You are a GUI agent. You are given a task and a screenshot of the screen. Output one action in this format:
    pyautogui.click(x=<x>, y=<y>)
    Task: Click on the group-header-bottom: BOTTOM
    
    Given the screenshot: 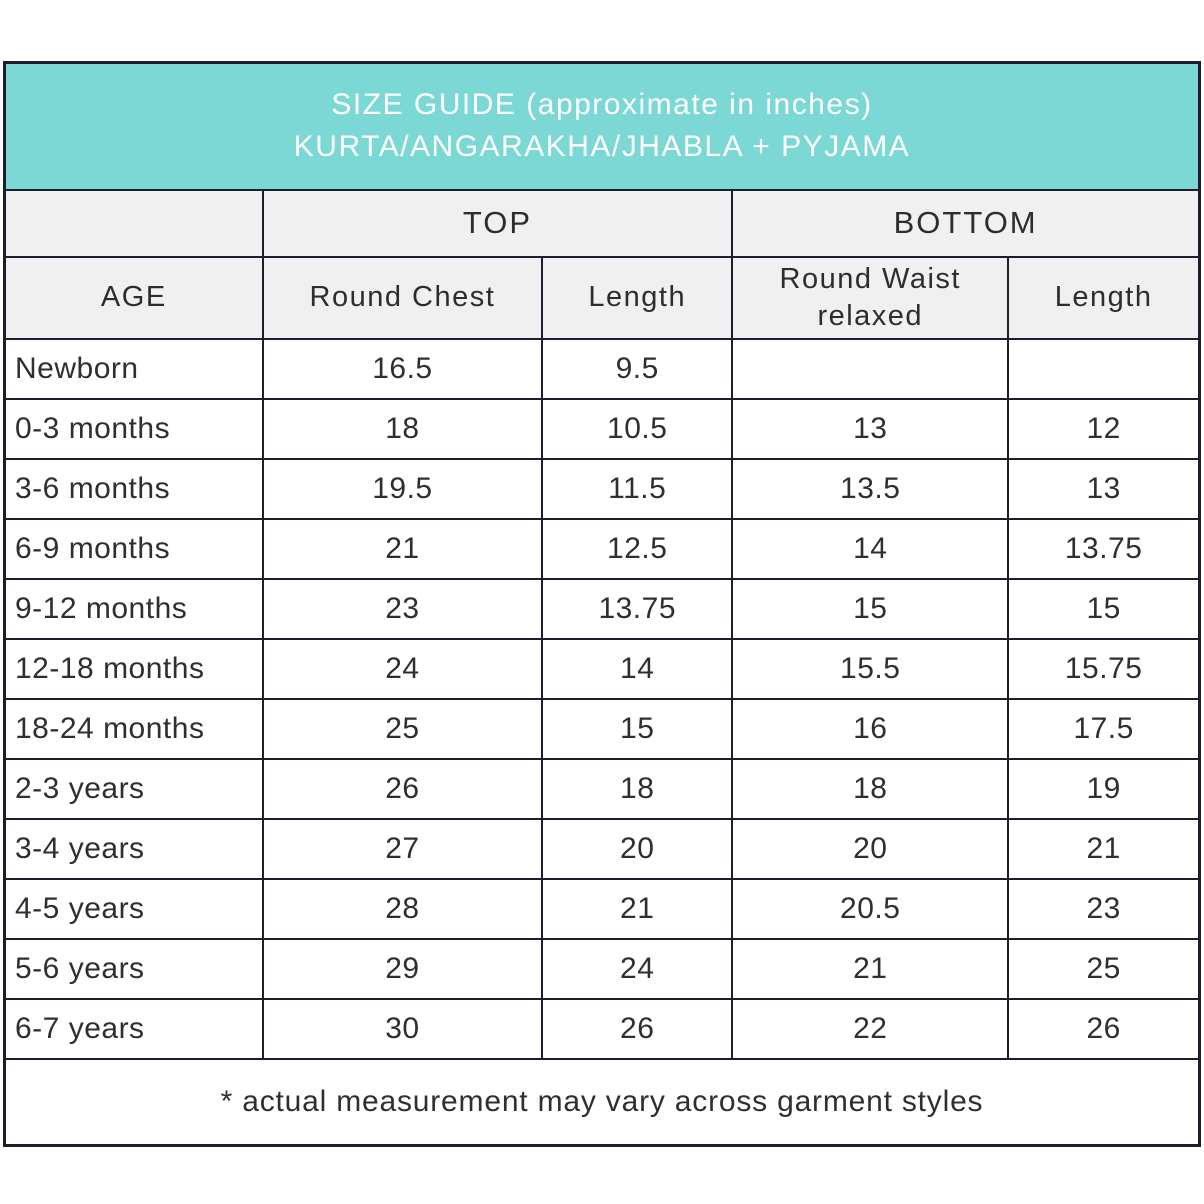 What is the action you would take?
    pyautogui.click(x=966, y=223)
    